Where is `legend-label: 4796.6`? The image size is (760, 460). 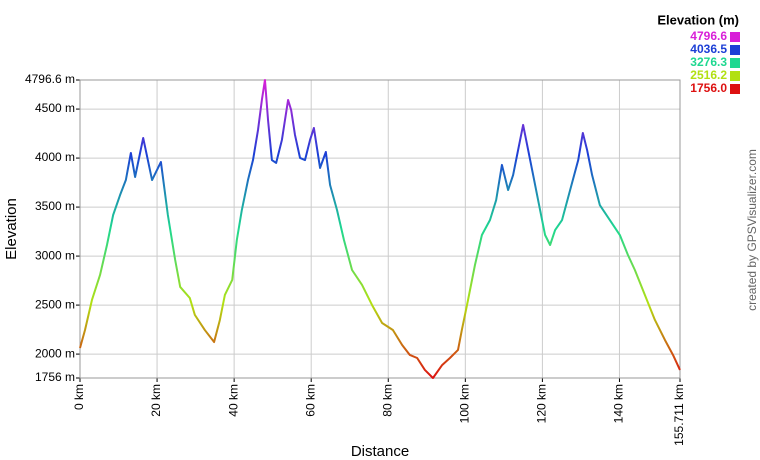
legend-label: 4796.6 is located at coordinates (708, 36).